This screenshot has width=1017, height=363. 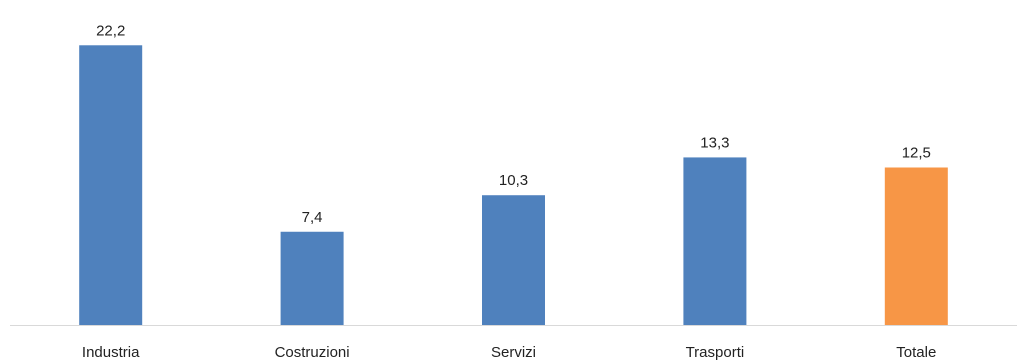 I want to click on value-label-servizi: 10,3, so click(x=513, y=180).